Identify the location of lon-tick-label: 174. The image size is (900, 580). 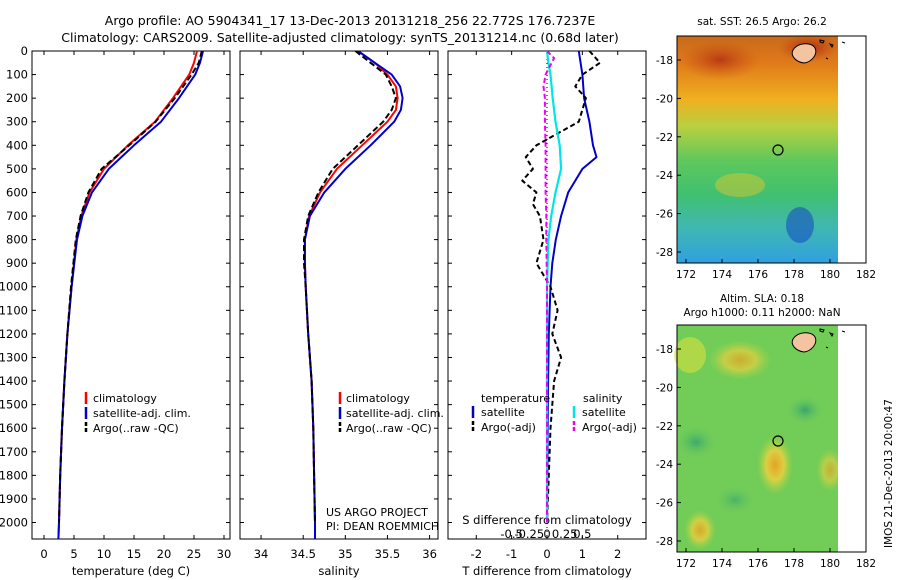
(722, 564).